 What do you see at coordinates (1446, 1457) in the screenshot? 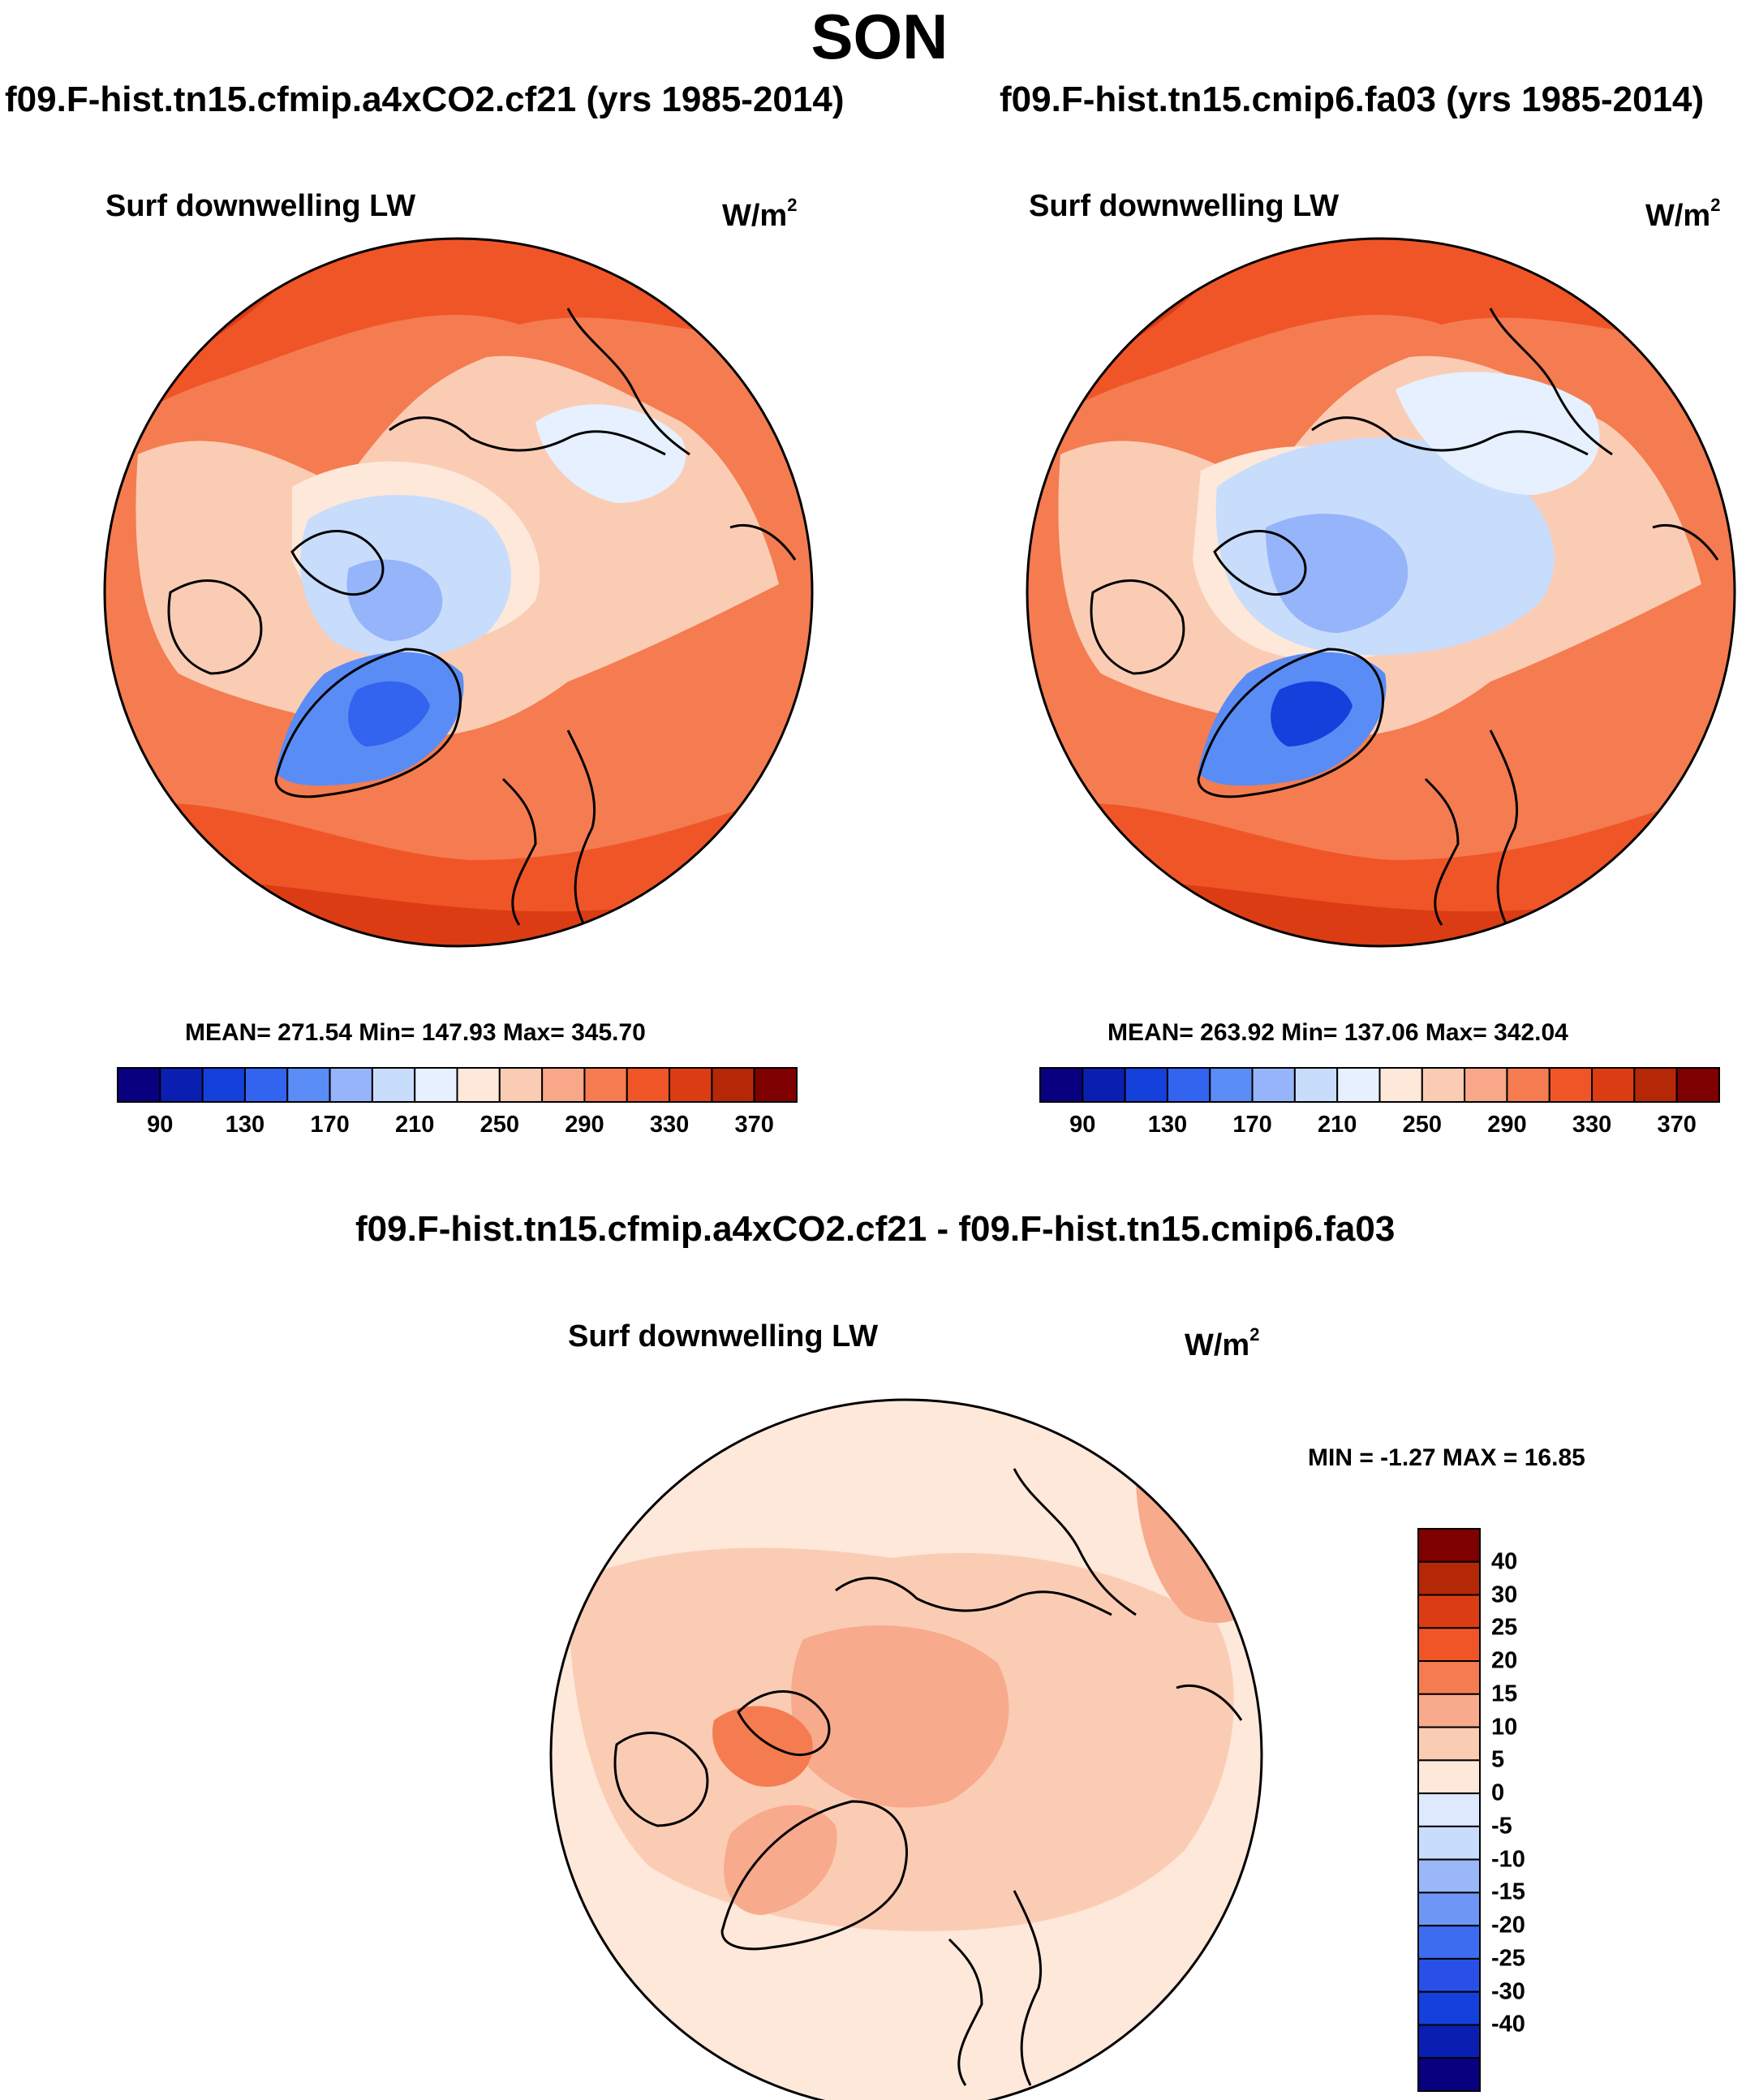
I see `panel3-stats: MIN = -1.27 MAX = 16.85` at bounding box center [1446, 1457].